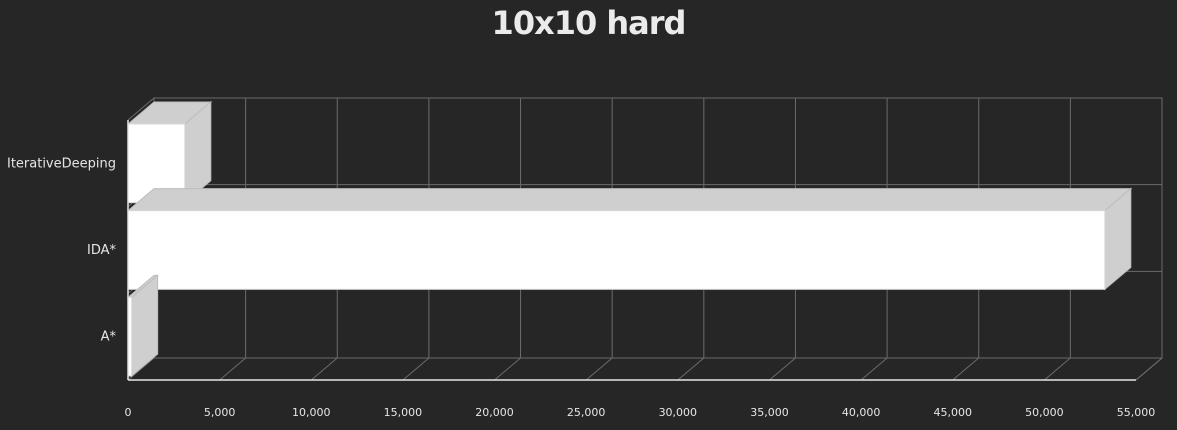  Describe the element at coordinates (1044, 412) in the screenshot. I see `x-tick-label: 50,000` at that location.